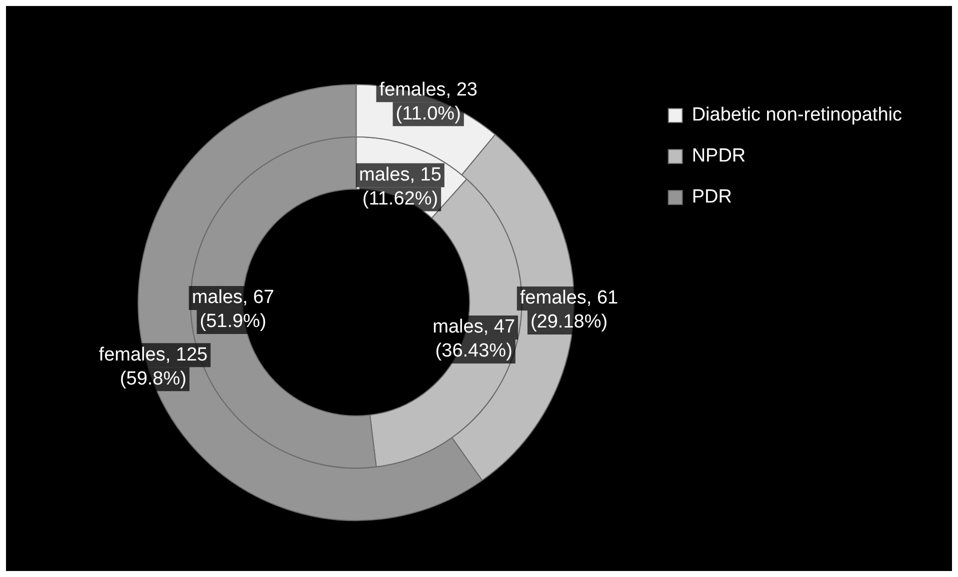  Describe the element at coordinates (712, 197) in the screenshot. I see `legend-label: PDR` at that location.